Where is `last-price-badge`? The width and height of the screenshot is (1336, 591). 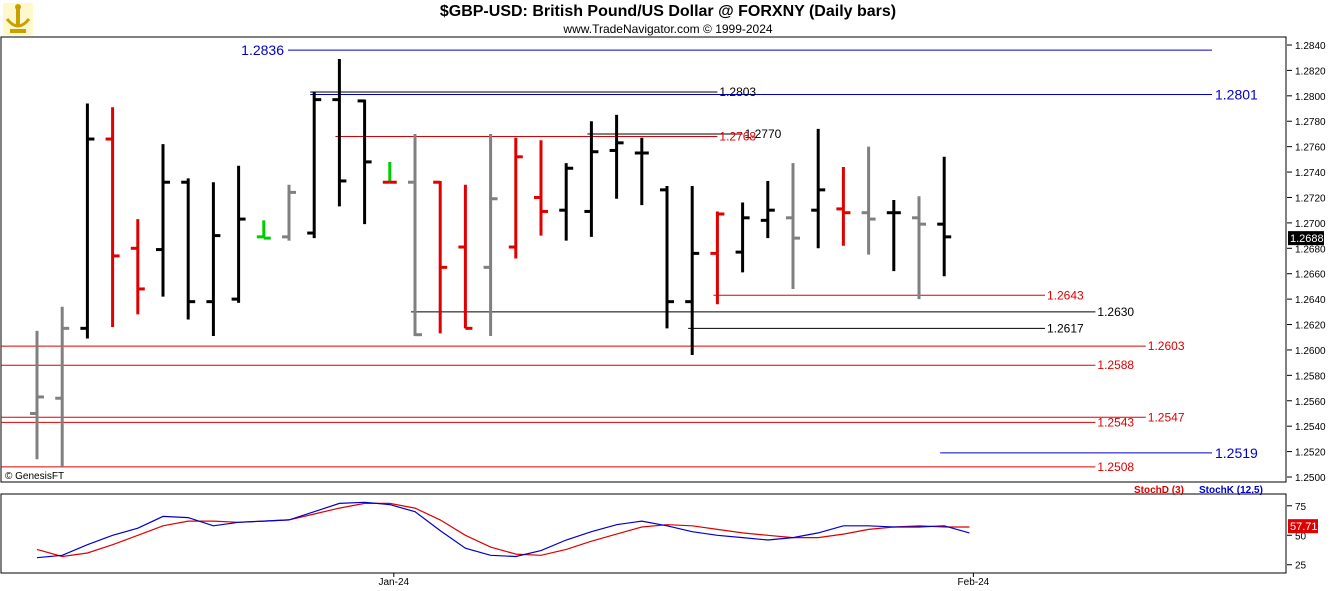
last-price-badge is located at coordinates (1306, 238).